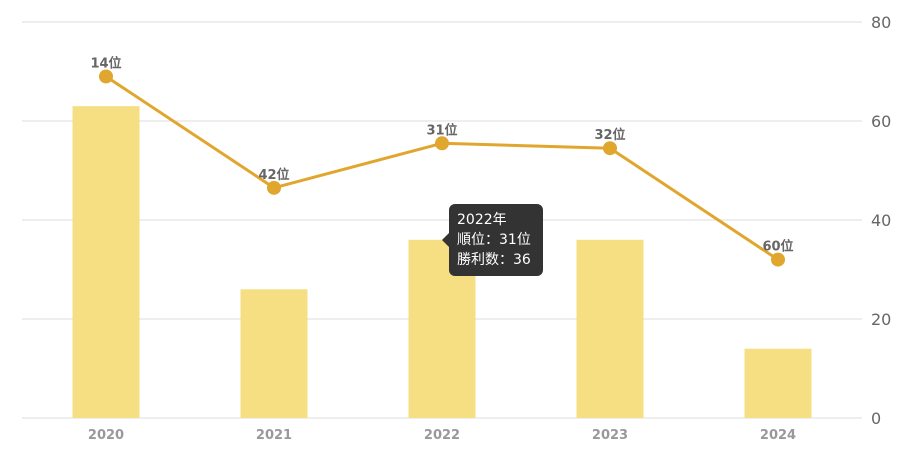 The width and height of the screenshot is (900, 450). I want to click on tooltip-rank: 順位：31位, so click(494, 240).